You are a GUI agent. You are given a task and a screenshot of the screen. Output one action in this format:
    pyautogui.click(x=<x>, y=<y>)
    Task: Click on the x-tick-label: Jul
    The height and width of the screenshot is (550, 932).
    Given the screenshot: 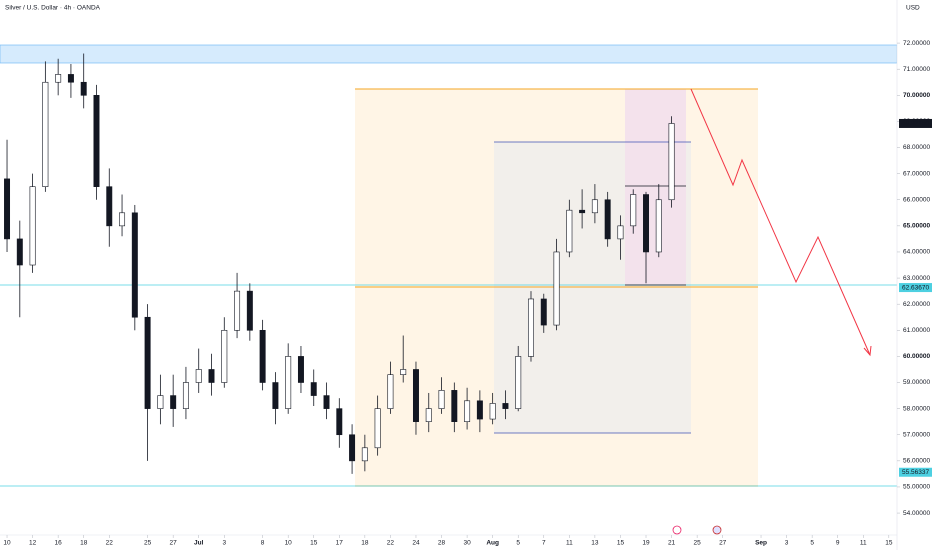 What is the action you would take?
    pyautogui.click(x=199, y=543)
    